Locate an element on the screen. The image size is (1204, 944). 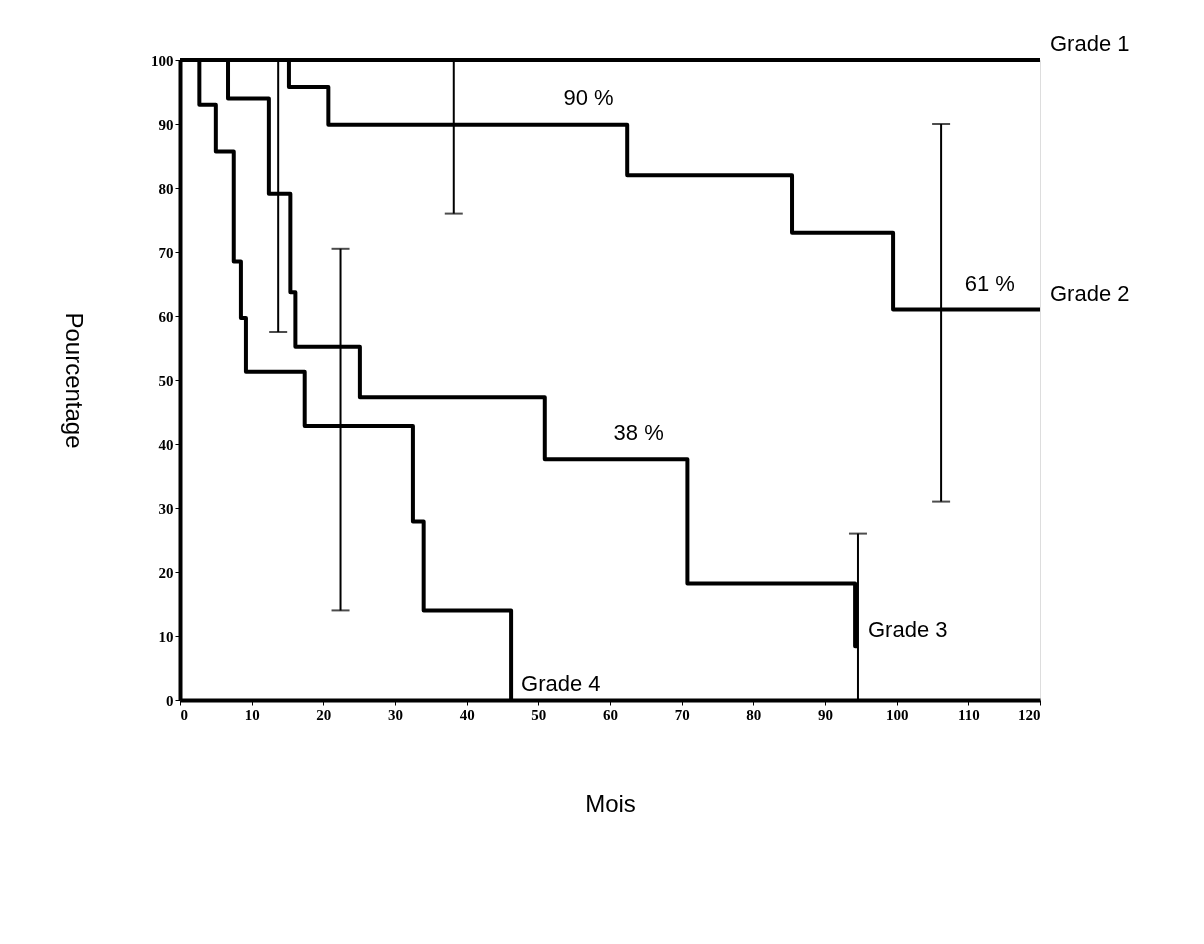
x-tick-label: 0 is located at coordinates (184, 714).